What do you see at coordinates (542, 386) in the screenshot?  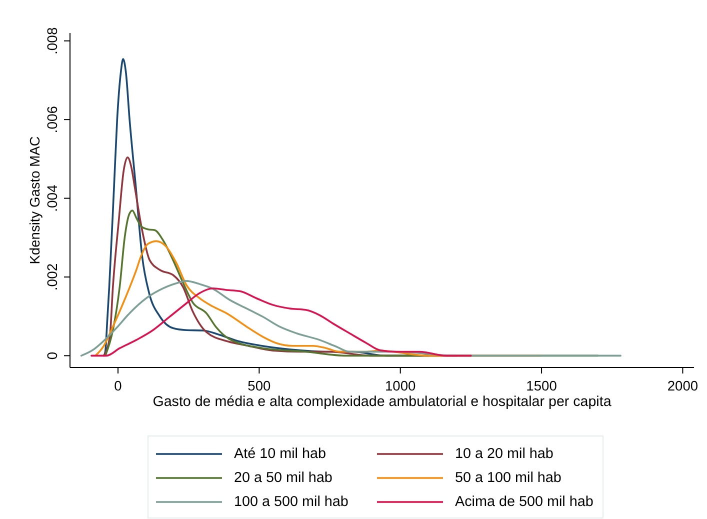 I see `x-tick-label: 1500` at bounding box center [542, 386].